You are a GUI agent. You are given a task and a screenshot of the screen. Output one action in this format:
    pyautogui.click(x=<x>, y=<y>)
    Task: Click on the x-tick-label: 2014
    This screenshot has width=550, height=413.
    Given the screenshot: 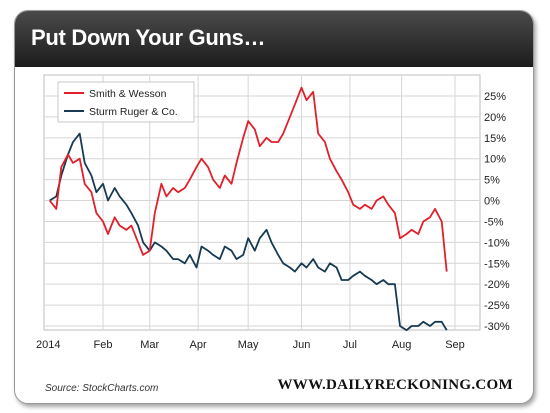 What is the action you would take?
    pyautogui.click(x=48, y=345)
    